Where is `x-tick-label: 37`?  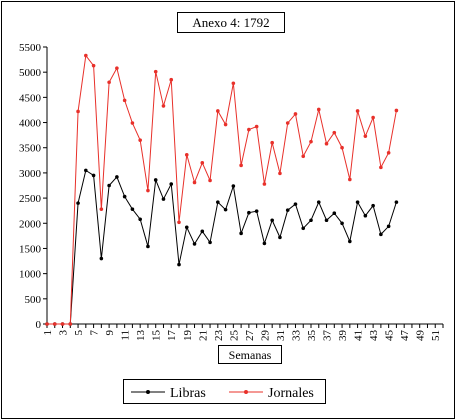
x-tick-label: 37 is located at coordinates (328, 336).